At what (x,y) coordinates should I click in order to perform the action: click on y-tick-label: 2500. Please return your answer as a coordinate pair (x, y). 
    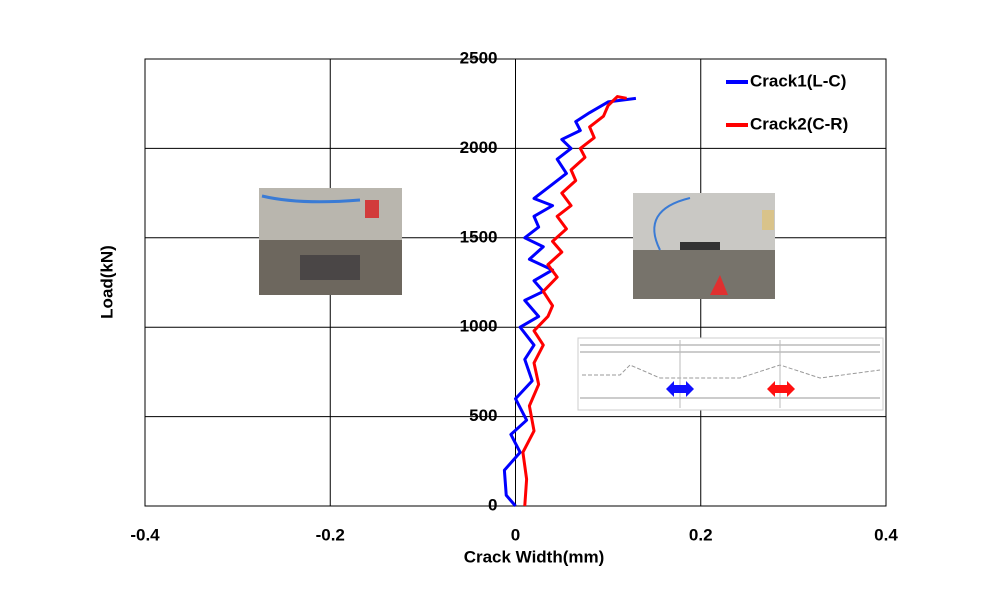
    Looking at the image, I should click on (479, 57).